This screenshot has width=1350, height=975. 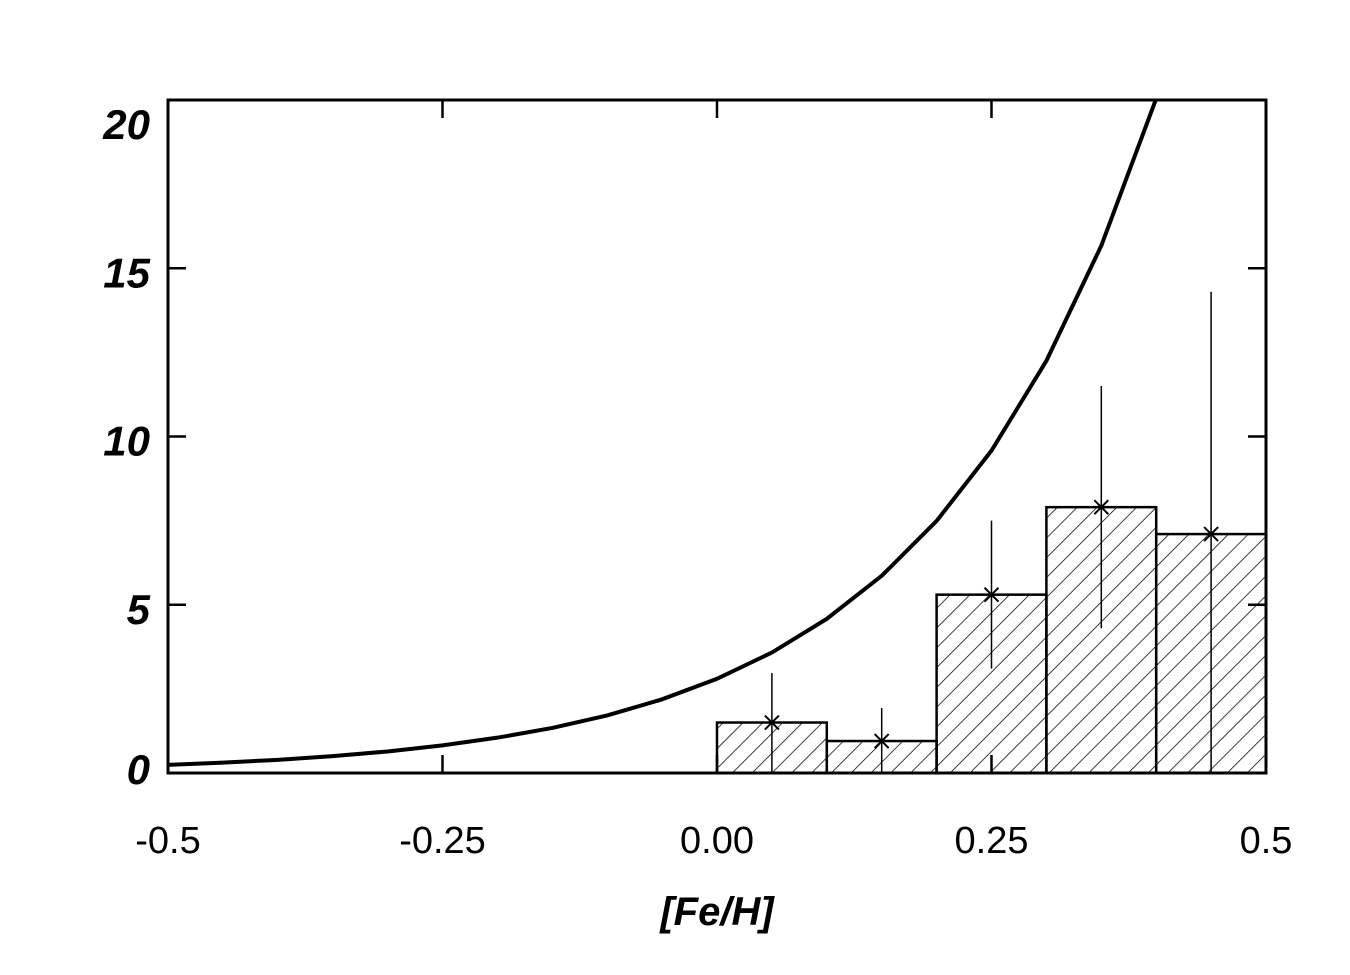 I want to click on y-tick-label: 15, so click(x=126, y=272).